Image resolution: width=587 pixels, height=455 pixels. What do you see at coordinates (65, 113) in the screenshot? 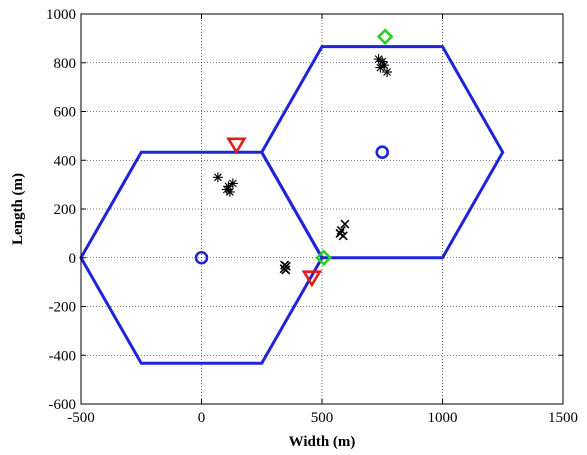
I see `y-tick-label-6: 600` at bounding box center [65, 113].